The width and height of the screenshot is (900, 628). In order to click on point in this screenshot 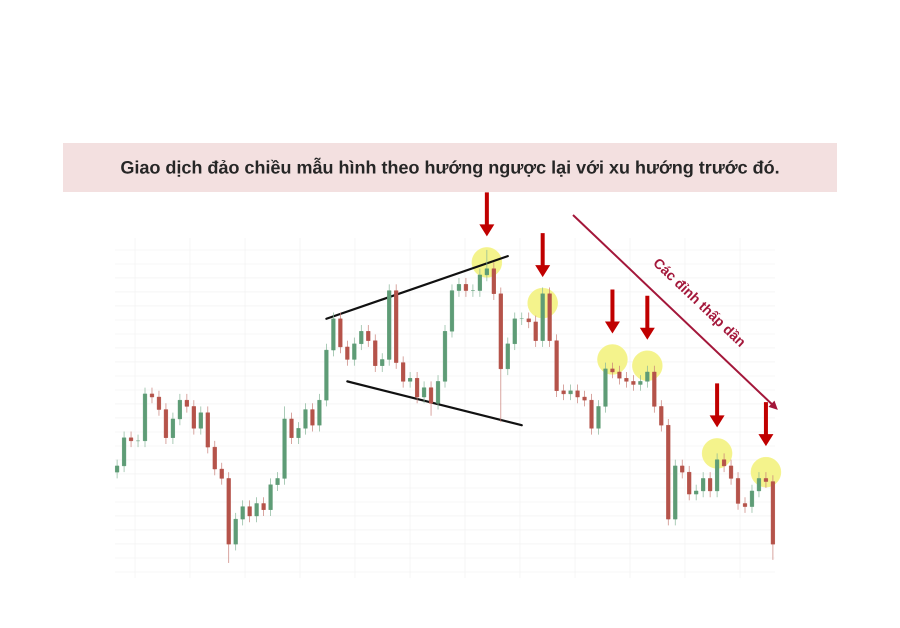, I will do `click(612, 359)`.